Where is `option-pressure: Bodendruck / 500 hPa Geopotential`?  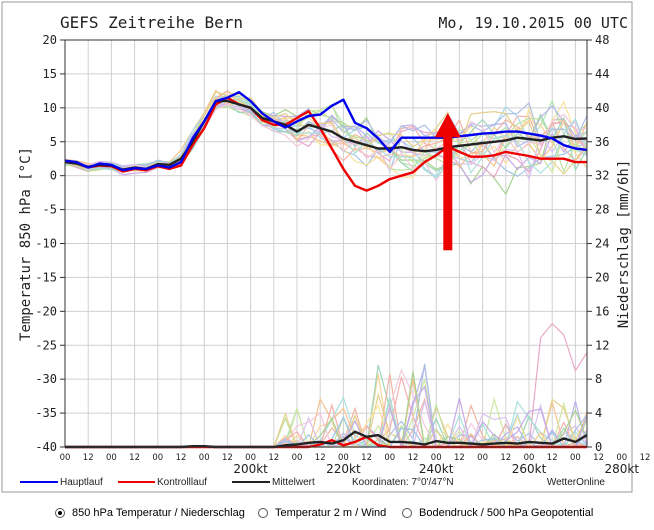 option-pressure: Bodendruck / 500 hPa Geopotential is located at coordinates (497, 513).